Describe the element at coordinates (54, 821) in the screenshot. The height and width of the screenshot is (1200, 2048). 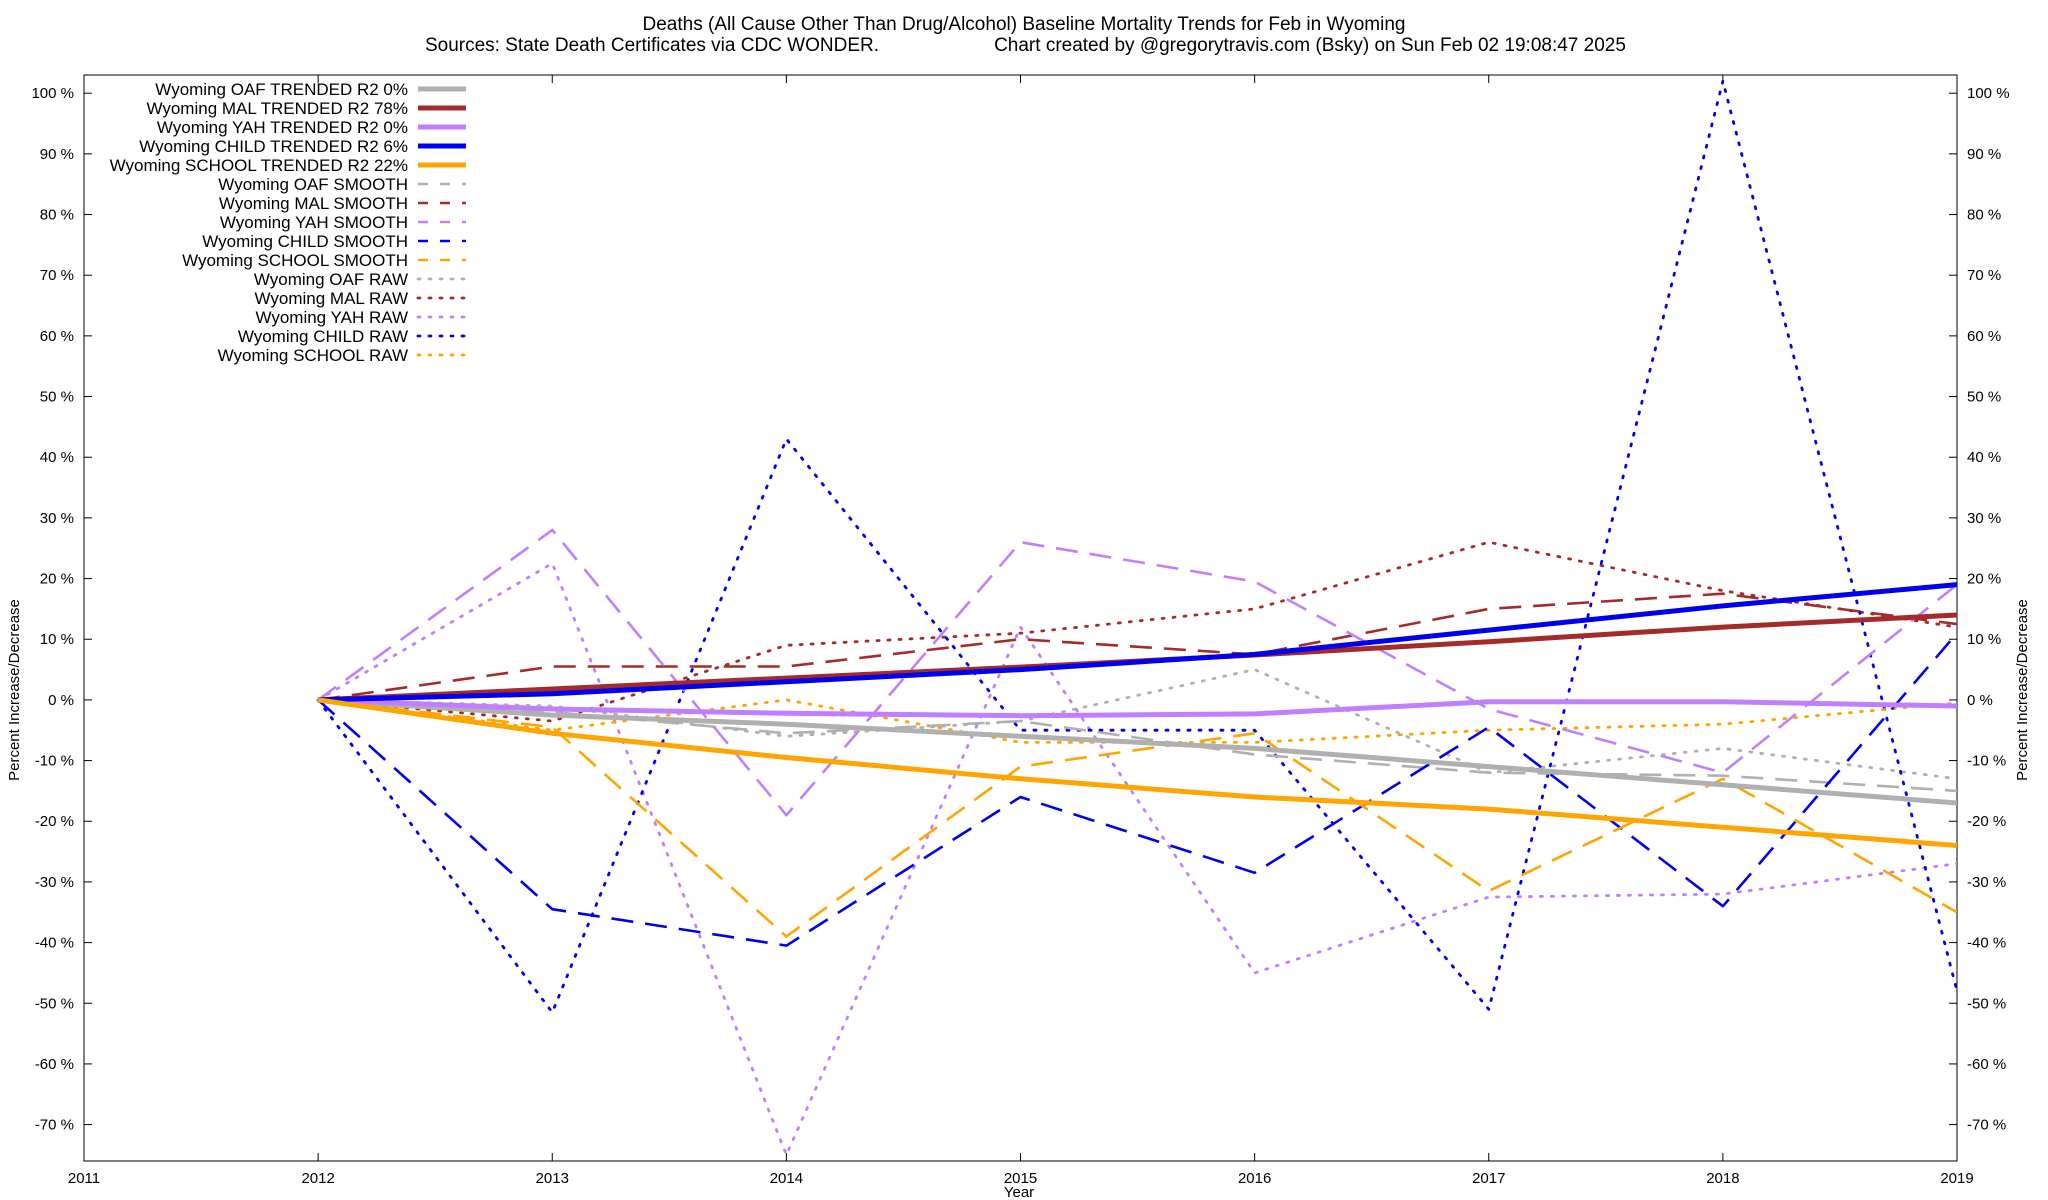
I see `y-tick-label-left: -20 %` at that location.